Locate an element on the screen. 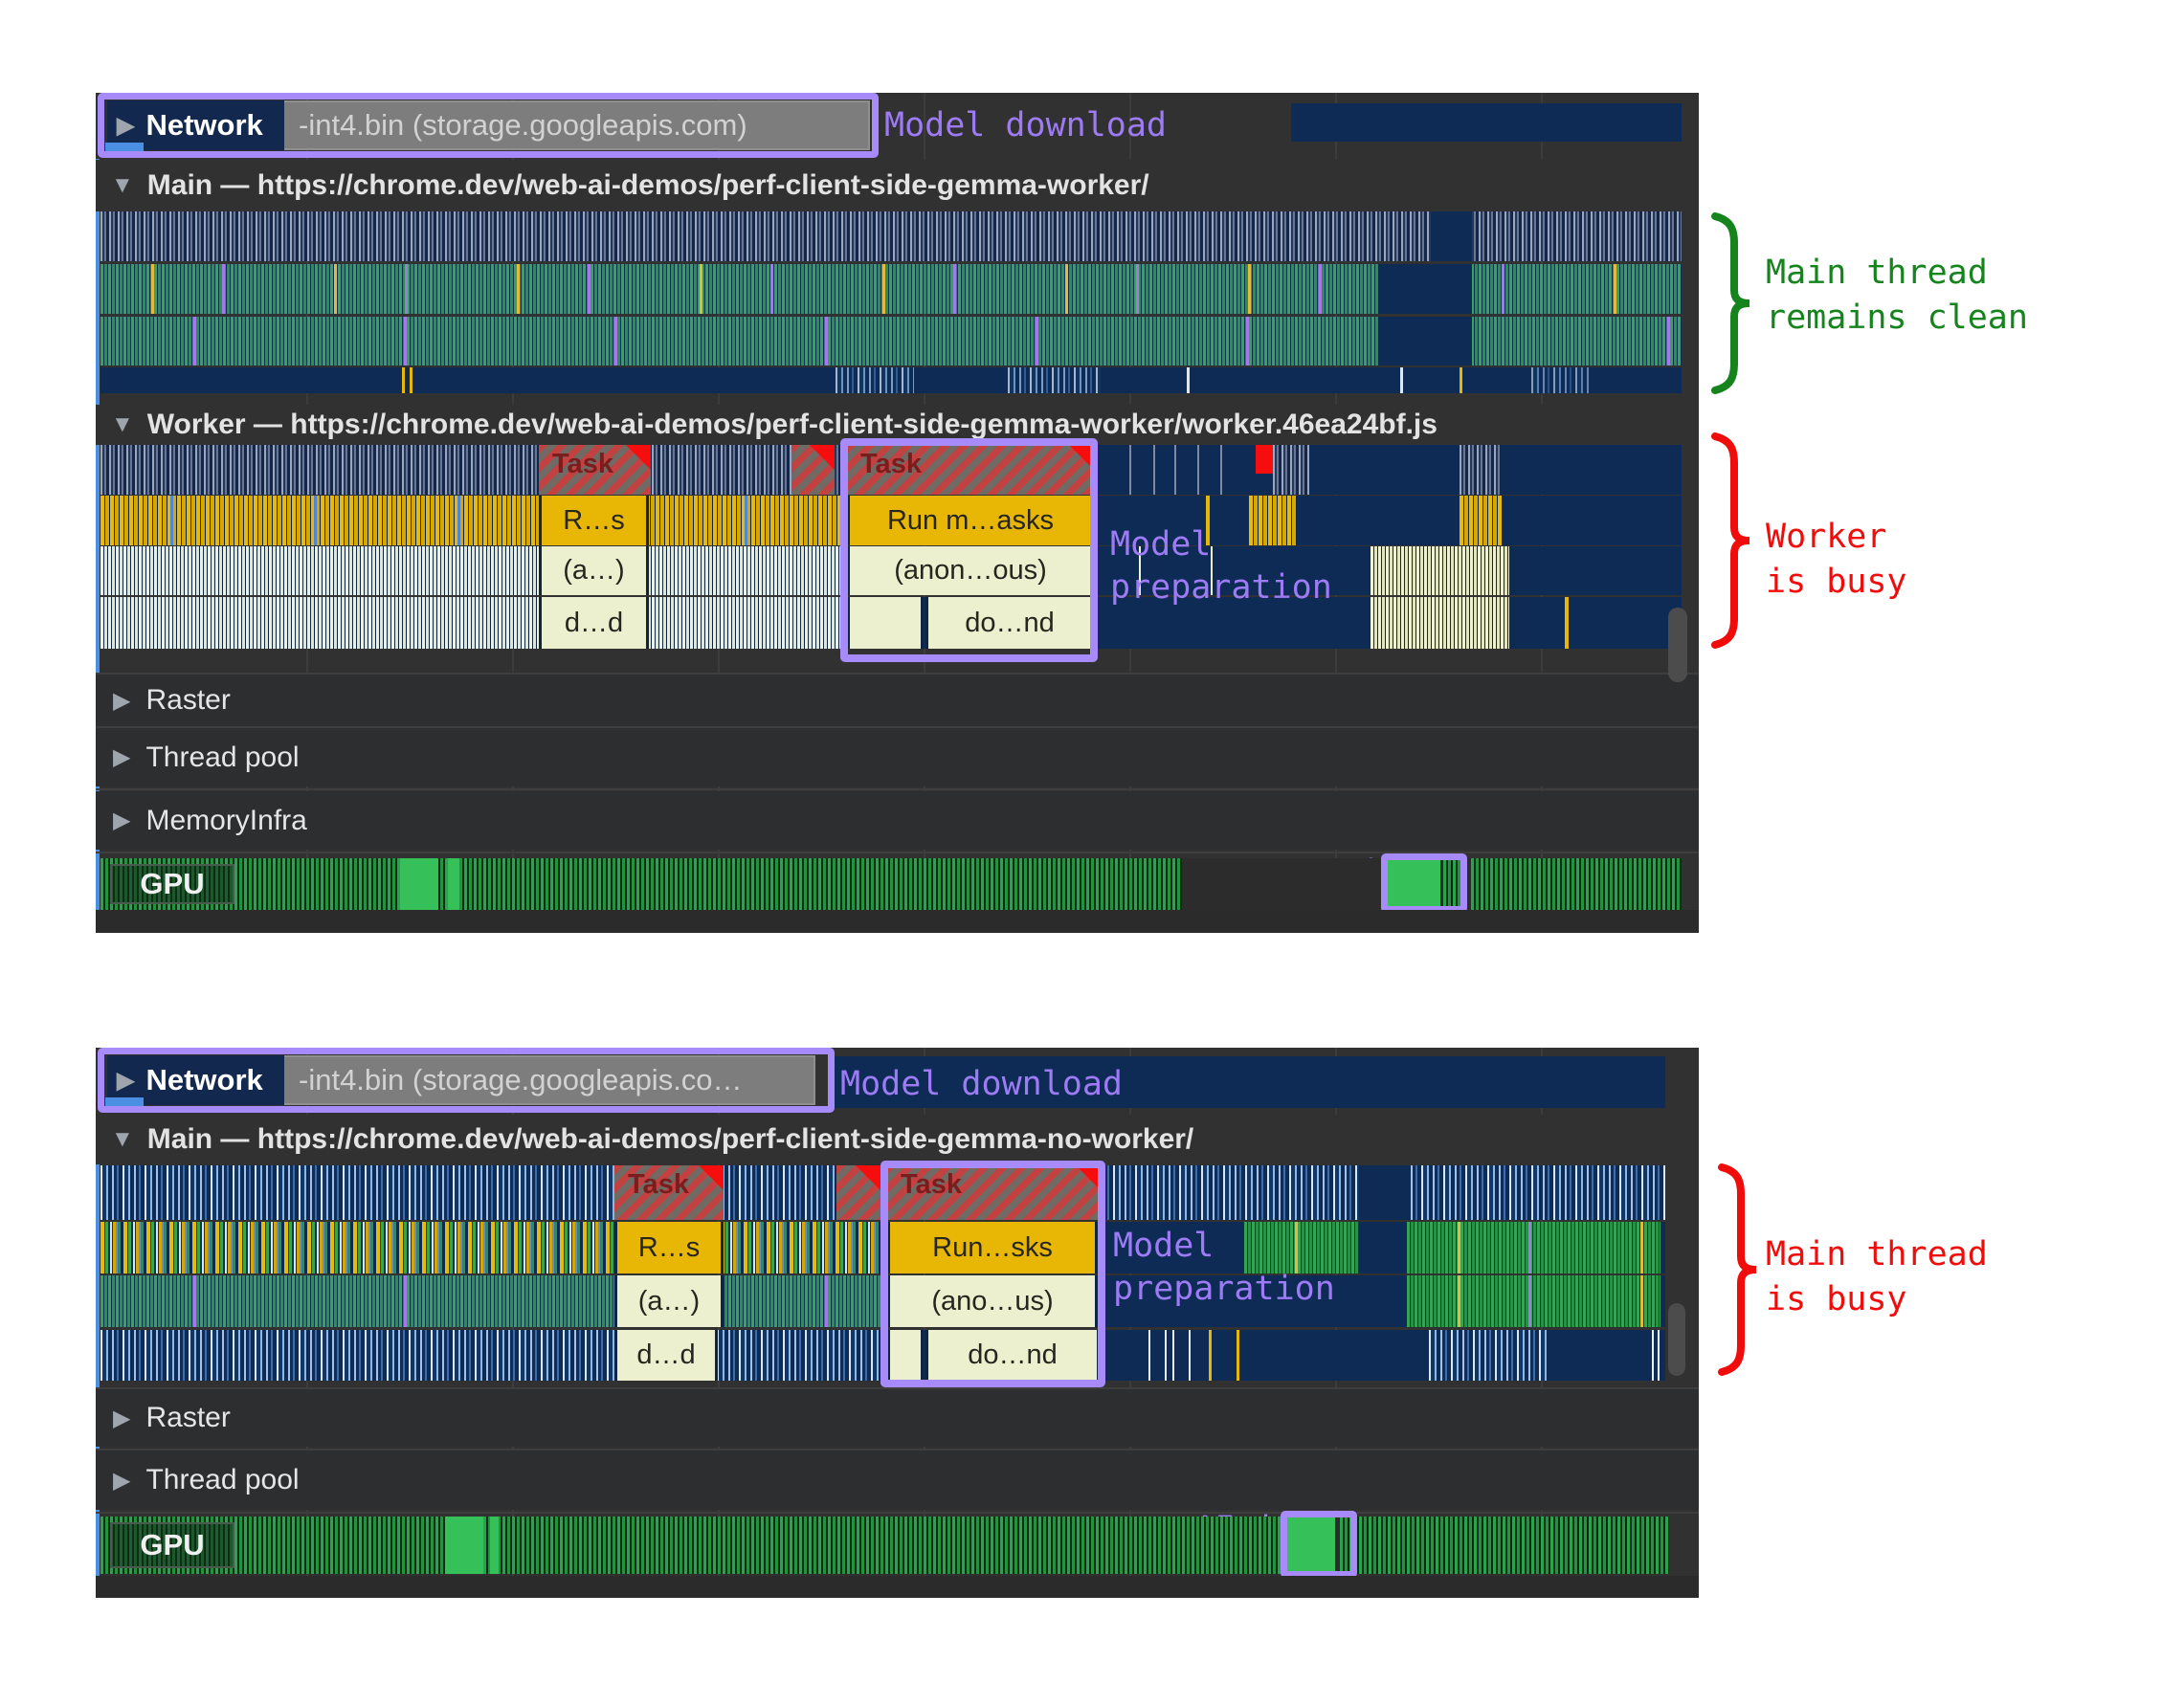  worker-row-done: d…d do…nd is located at coordinates (891, 623).